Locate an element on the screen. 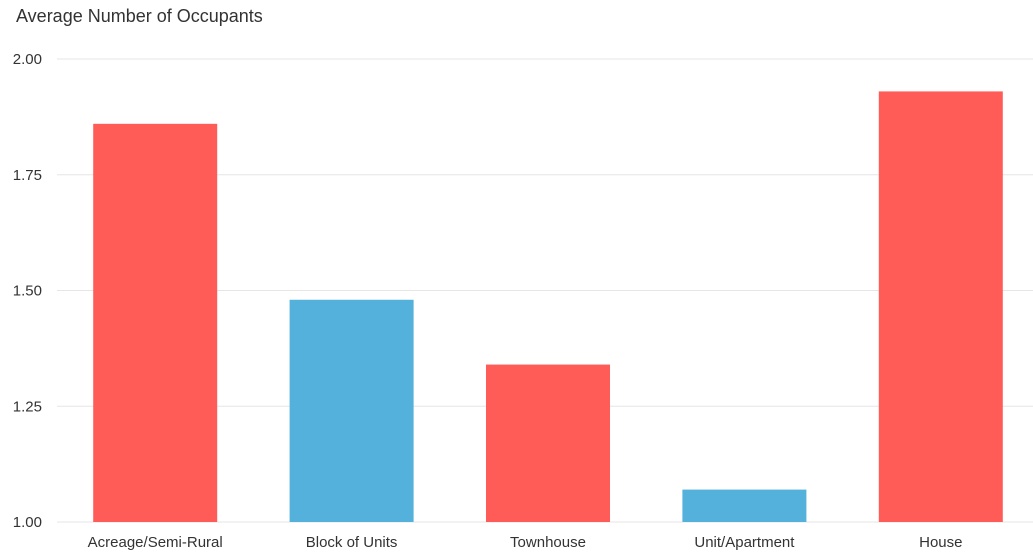 This screenshot has width=1033, height=555. y-tick-label: 1.50 is located at coordinates (27, 291).